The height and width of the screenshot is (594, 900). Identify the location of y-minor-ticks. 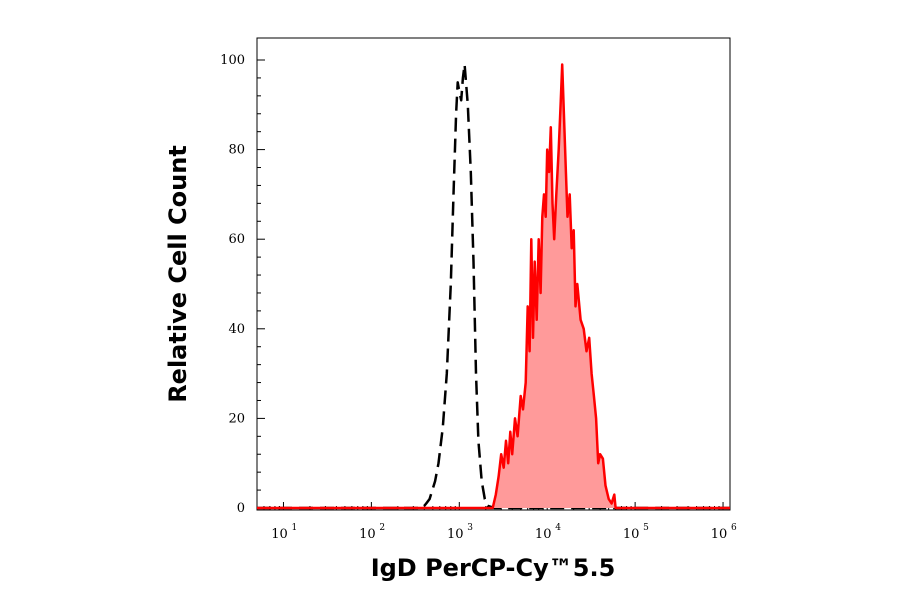
(259, 284).